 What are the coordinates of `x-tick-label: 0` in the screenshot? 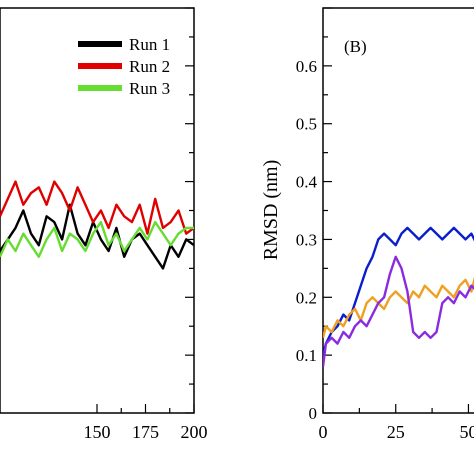 It's located at (323, 432).